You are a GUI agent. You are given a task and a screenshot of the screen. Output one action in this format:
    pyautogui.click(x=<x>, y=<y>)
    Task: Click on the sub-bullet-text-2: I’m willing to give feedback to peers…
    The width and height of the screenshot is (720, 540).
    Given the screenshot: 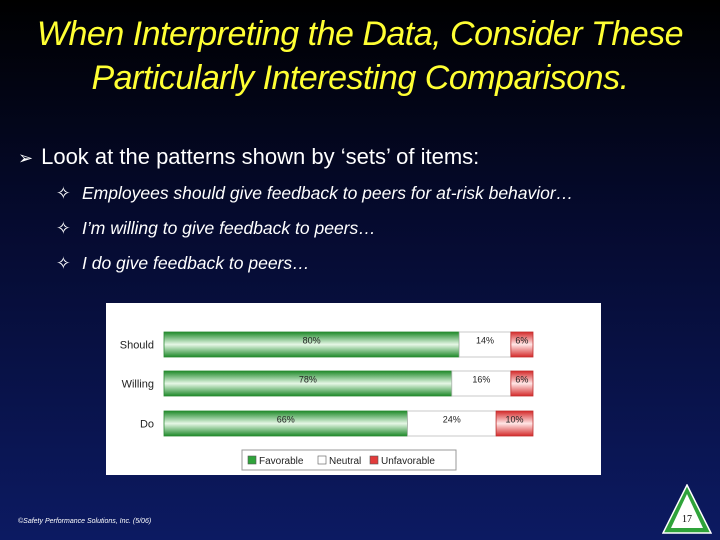 What is the action you would take?
    pyautogui.click(x=229, y=228)
    